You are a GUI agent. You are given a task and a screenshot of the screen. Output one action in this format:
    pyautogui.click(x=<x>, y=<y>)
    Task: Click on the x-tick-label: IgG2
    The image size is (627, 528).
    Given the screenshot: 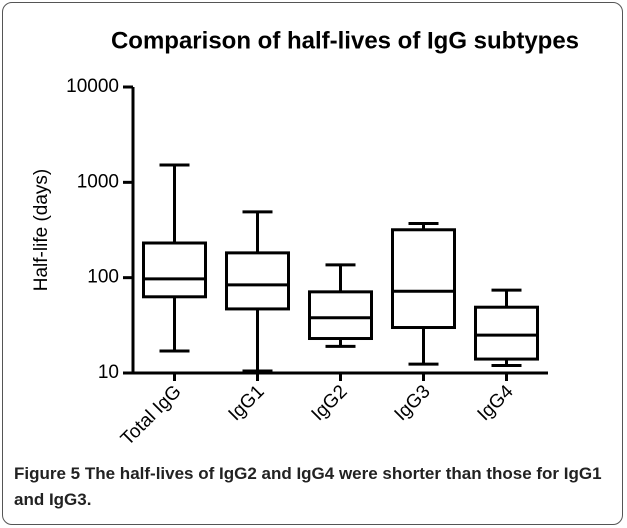 What is the action you would take?
    pyautogui.click(x=330, y=403)
    